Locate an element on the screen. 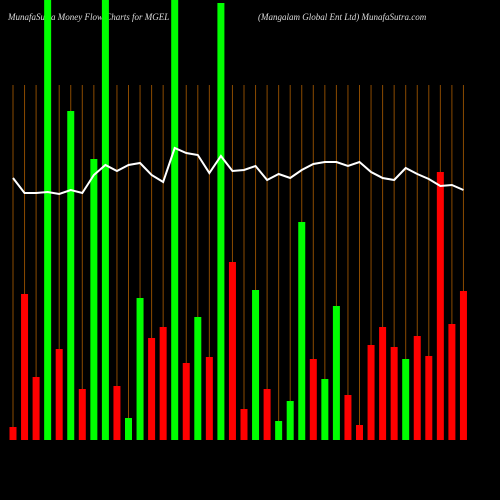 The height and width of the screenshot is (500, 500). chart-title: MunafaSutra Money Flow Charts for MGEL is located at coordinates (88, 17).